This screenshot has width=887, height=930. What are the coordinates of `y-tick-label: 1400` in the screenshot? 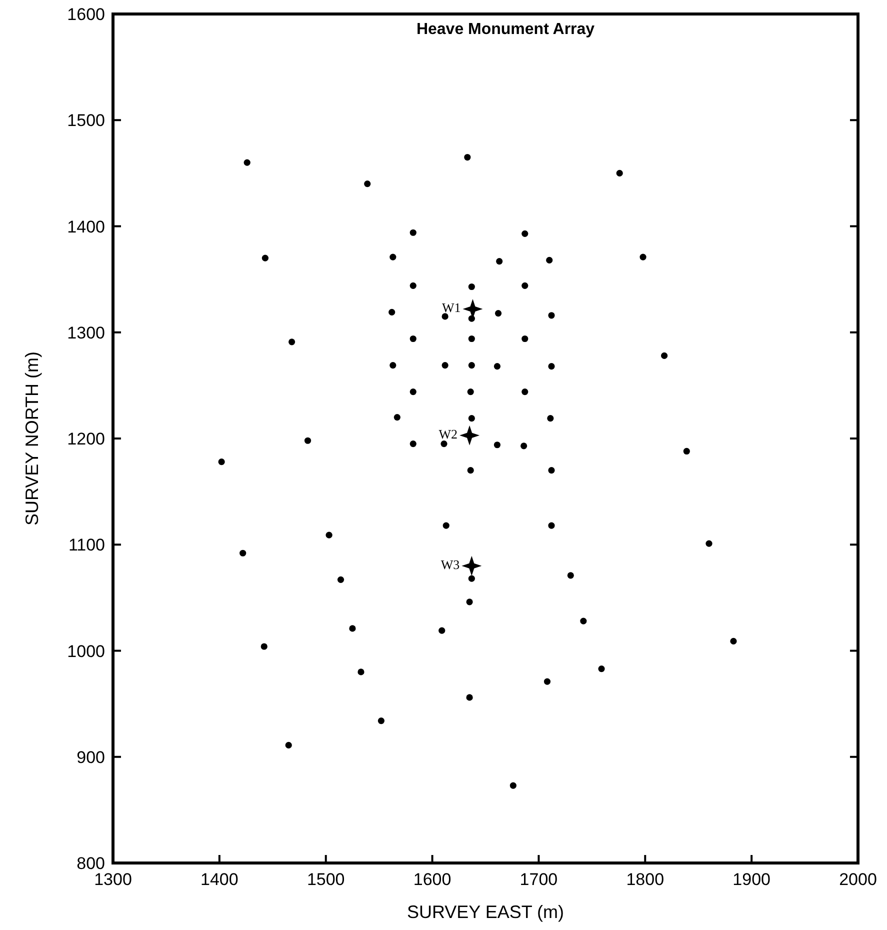 It's located at (86, 226).